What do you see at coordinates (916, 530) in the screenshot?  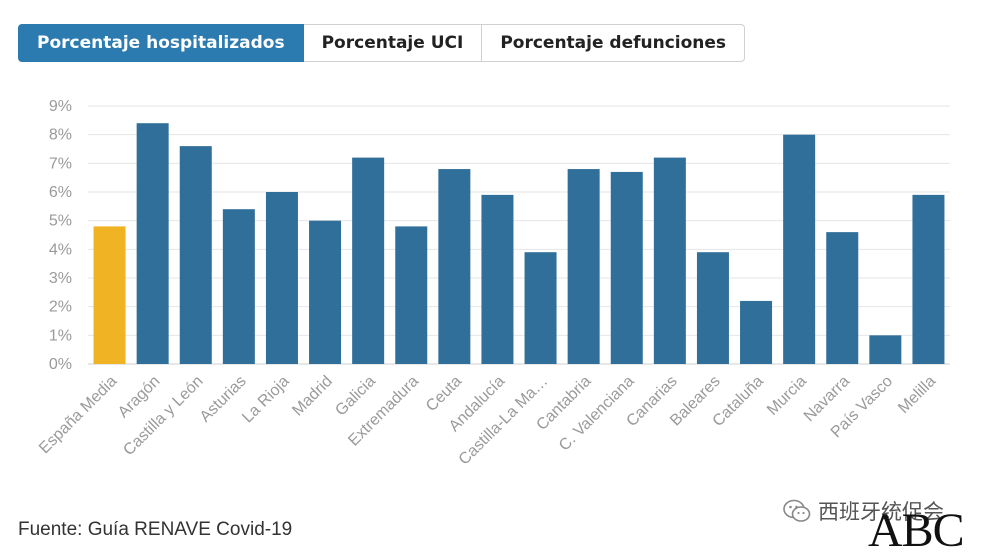 I see `abc-logo: ABC` at bounding box center [916, 530].